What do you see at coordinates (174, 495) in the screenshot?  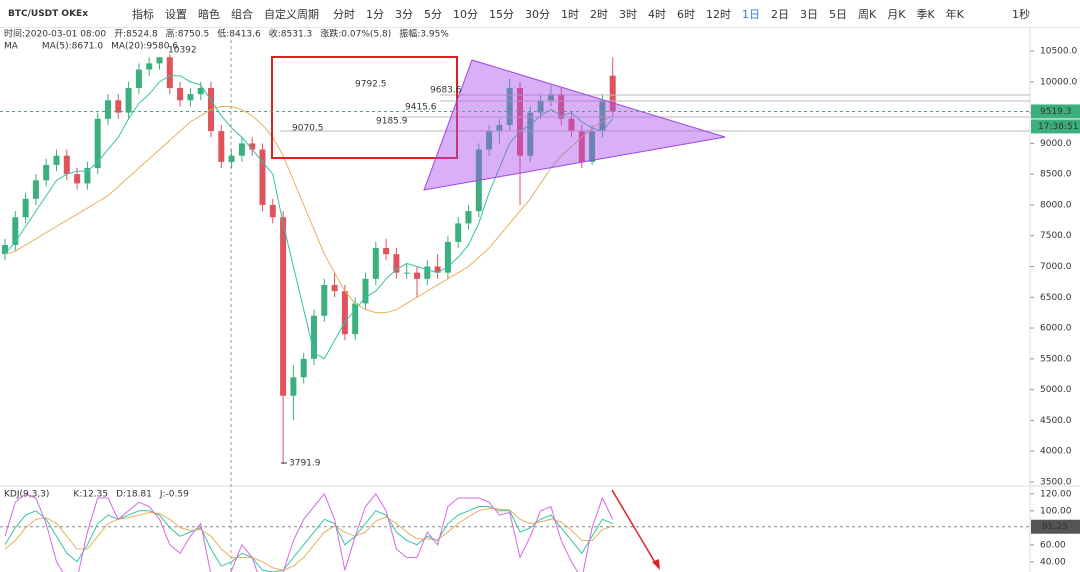 I see `legend-item: J:-0.59` at bounding box center [174, 495].